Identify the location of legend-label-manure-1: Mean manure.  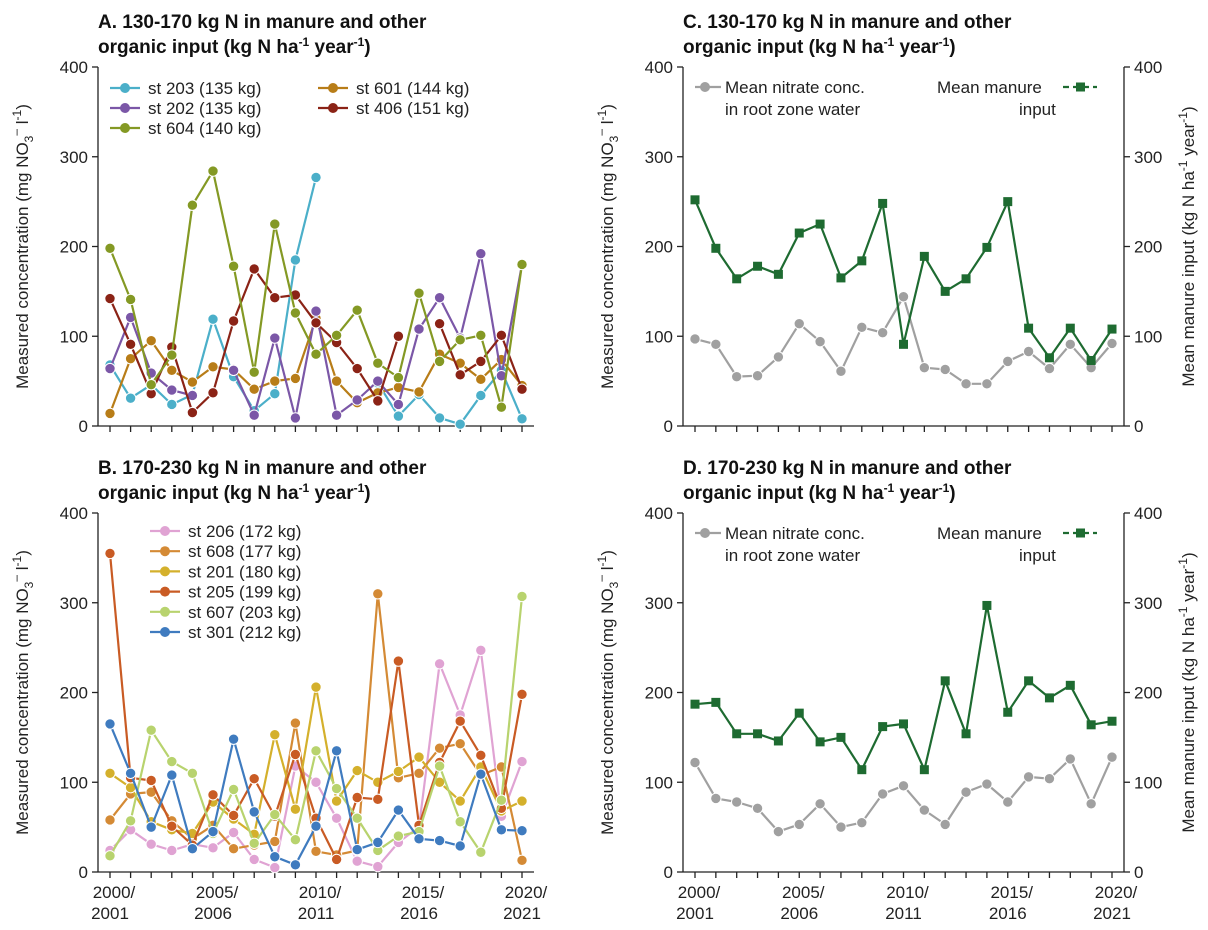
(989, 87).